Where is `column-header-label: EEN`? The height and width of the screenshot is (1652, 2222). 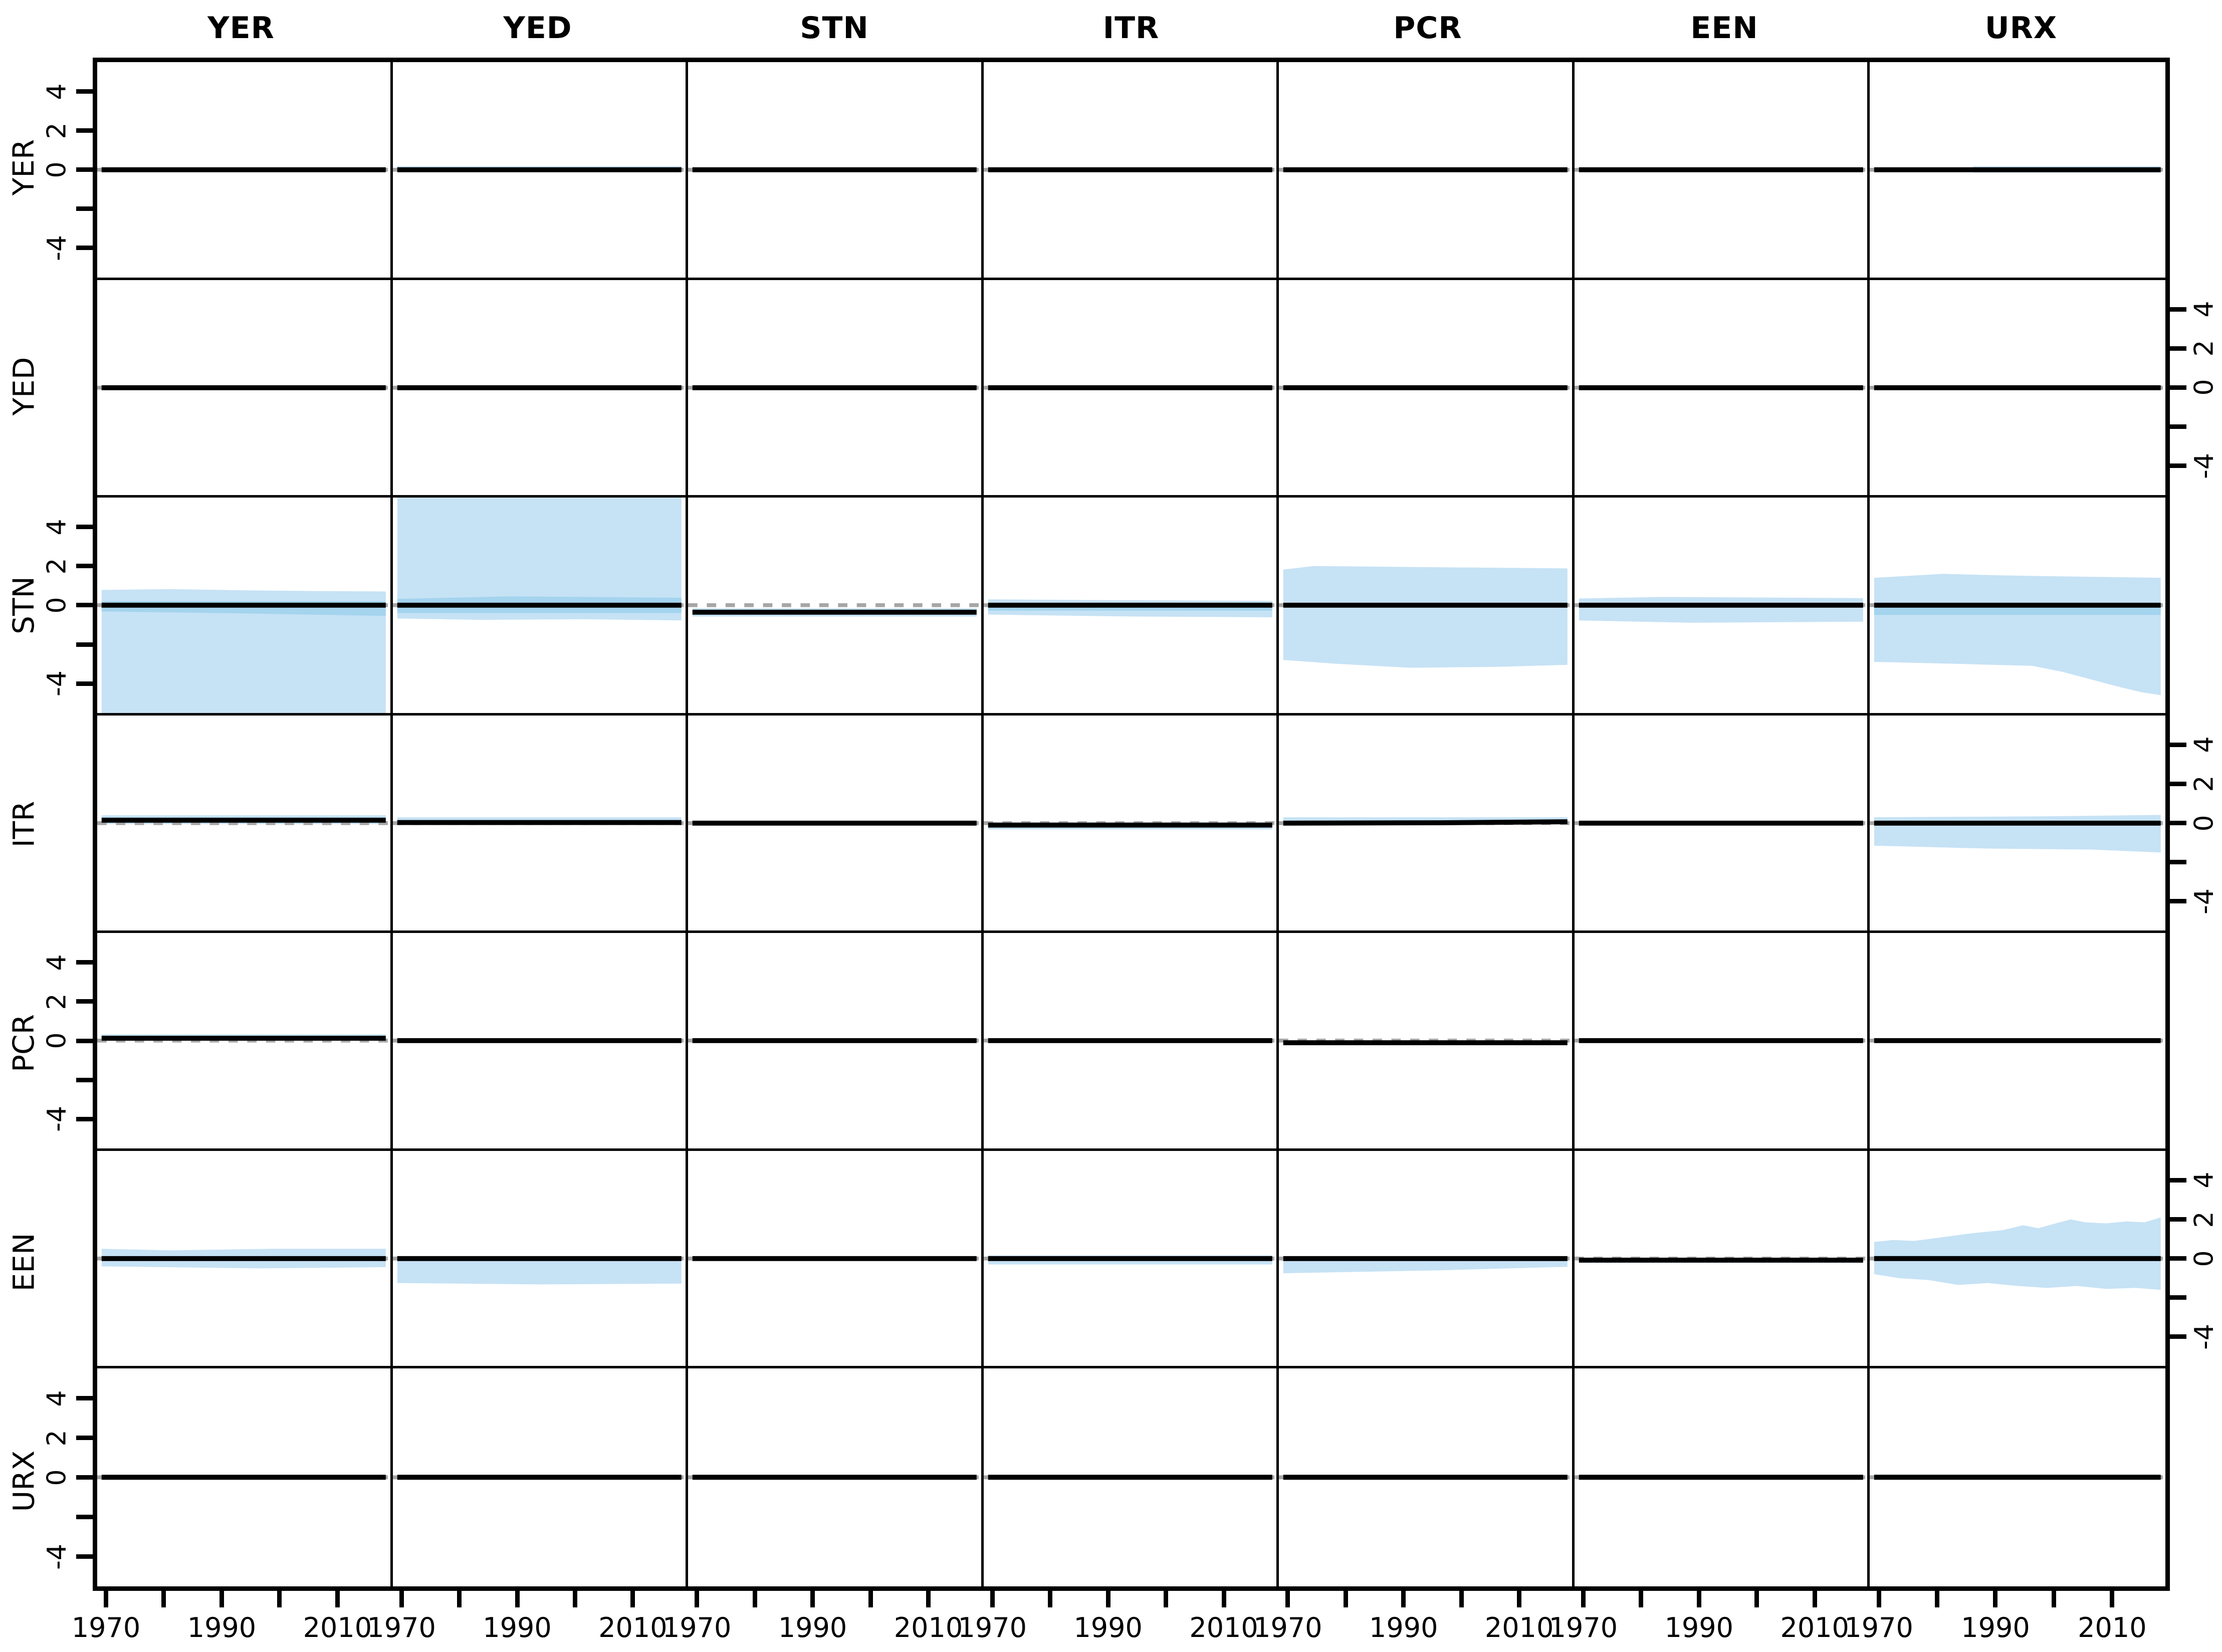
column-header-label: EEN is located at coordinates (1724, 28).